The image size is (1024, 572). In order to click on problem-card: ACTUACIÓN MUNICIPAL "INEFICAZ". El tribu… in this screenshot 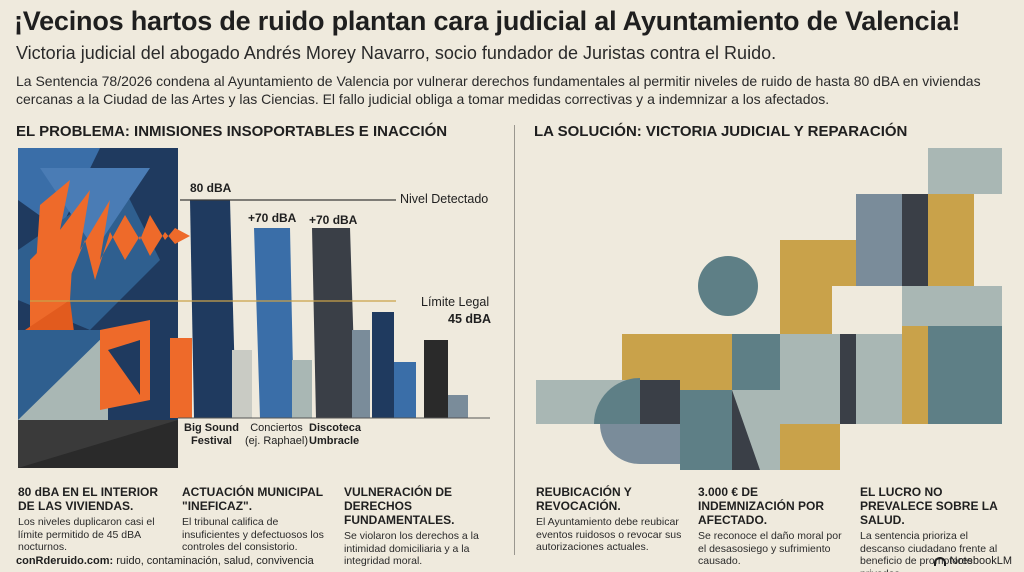, I will do `click(257, 519)`.